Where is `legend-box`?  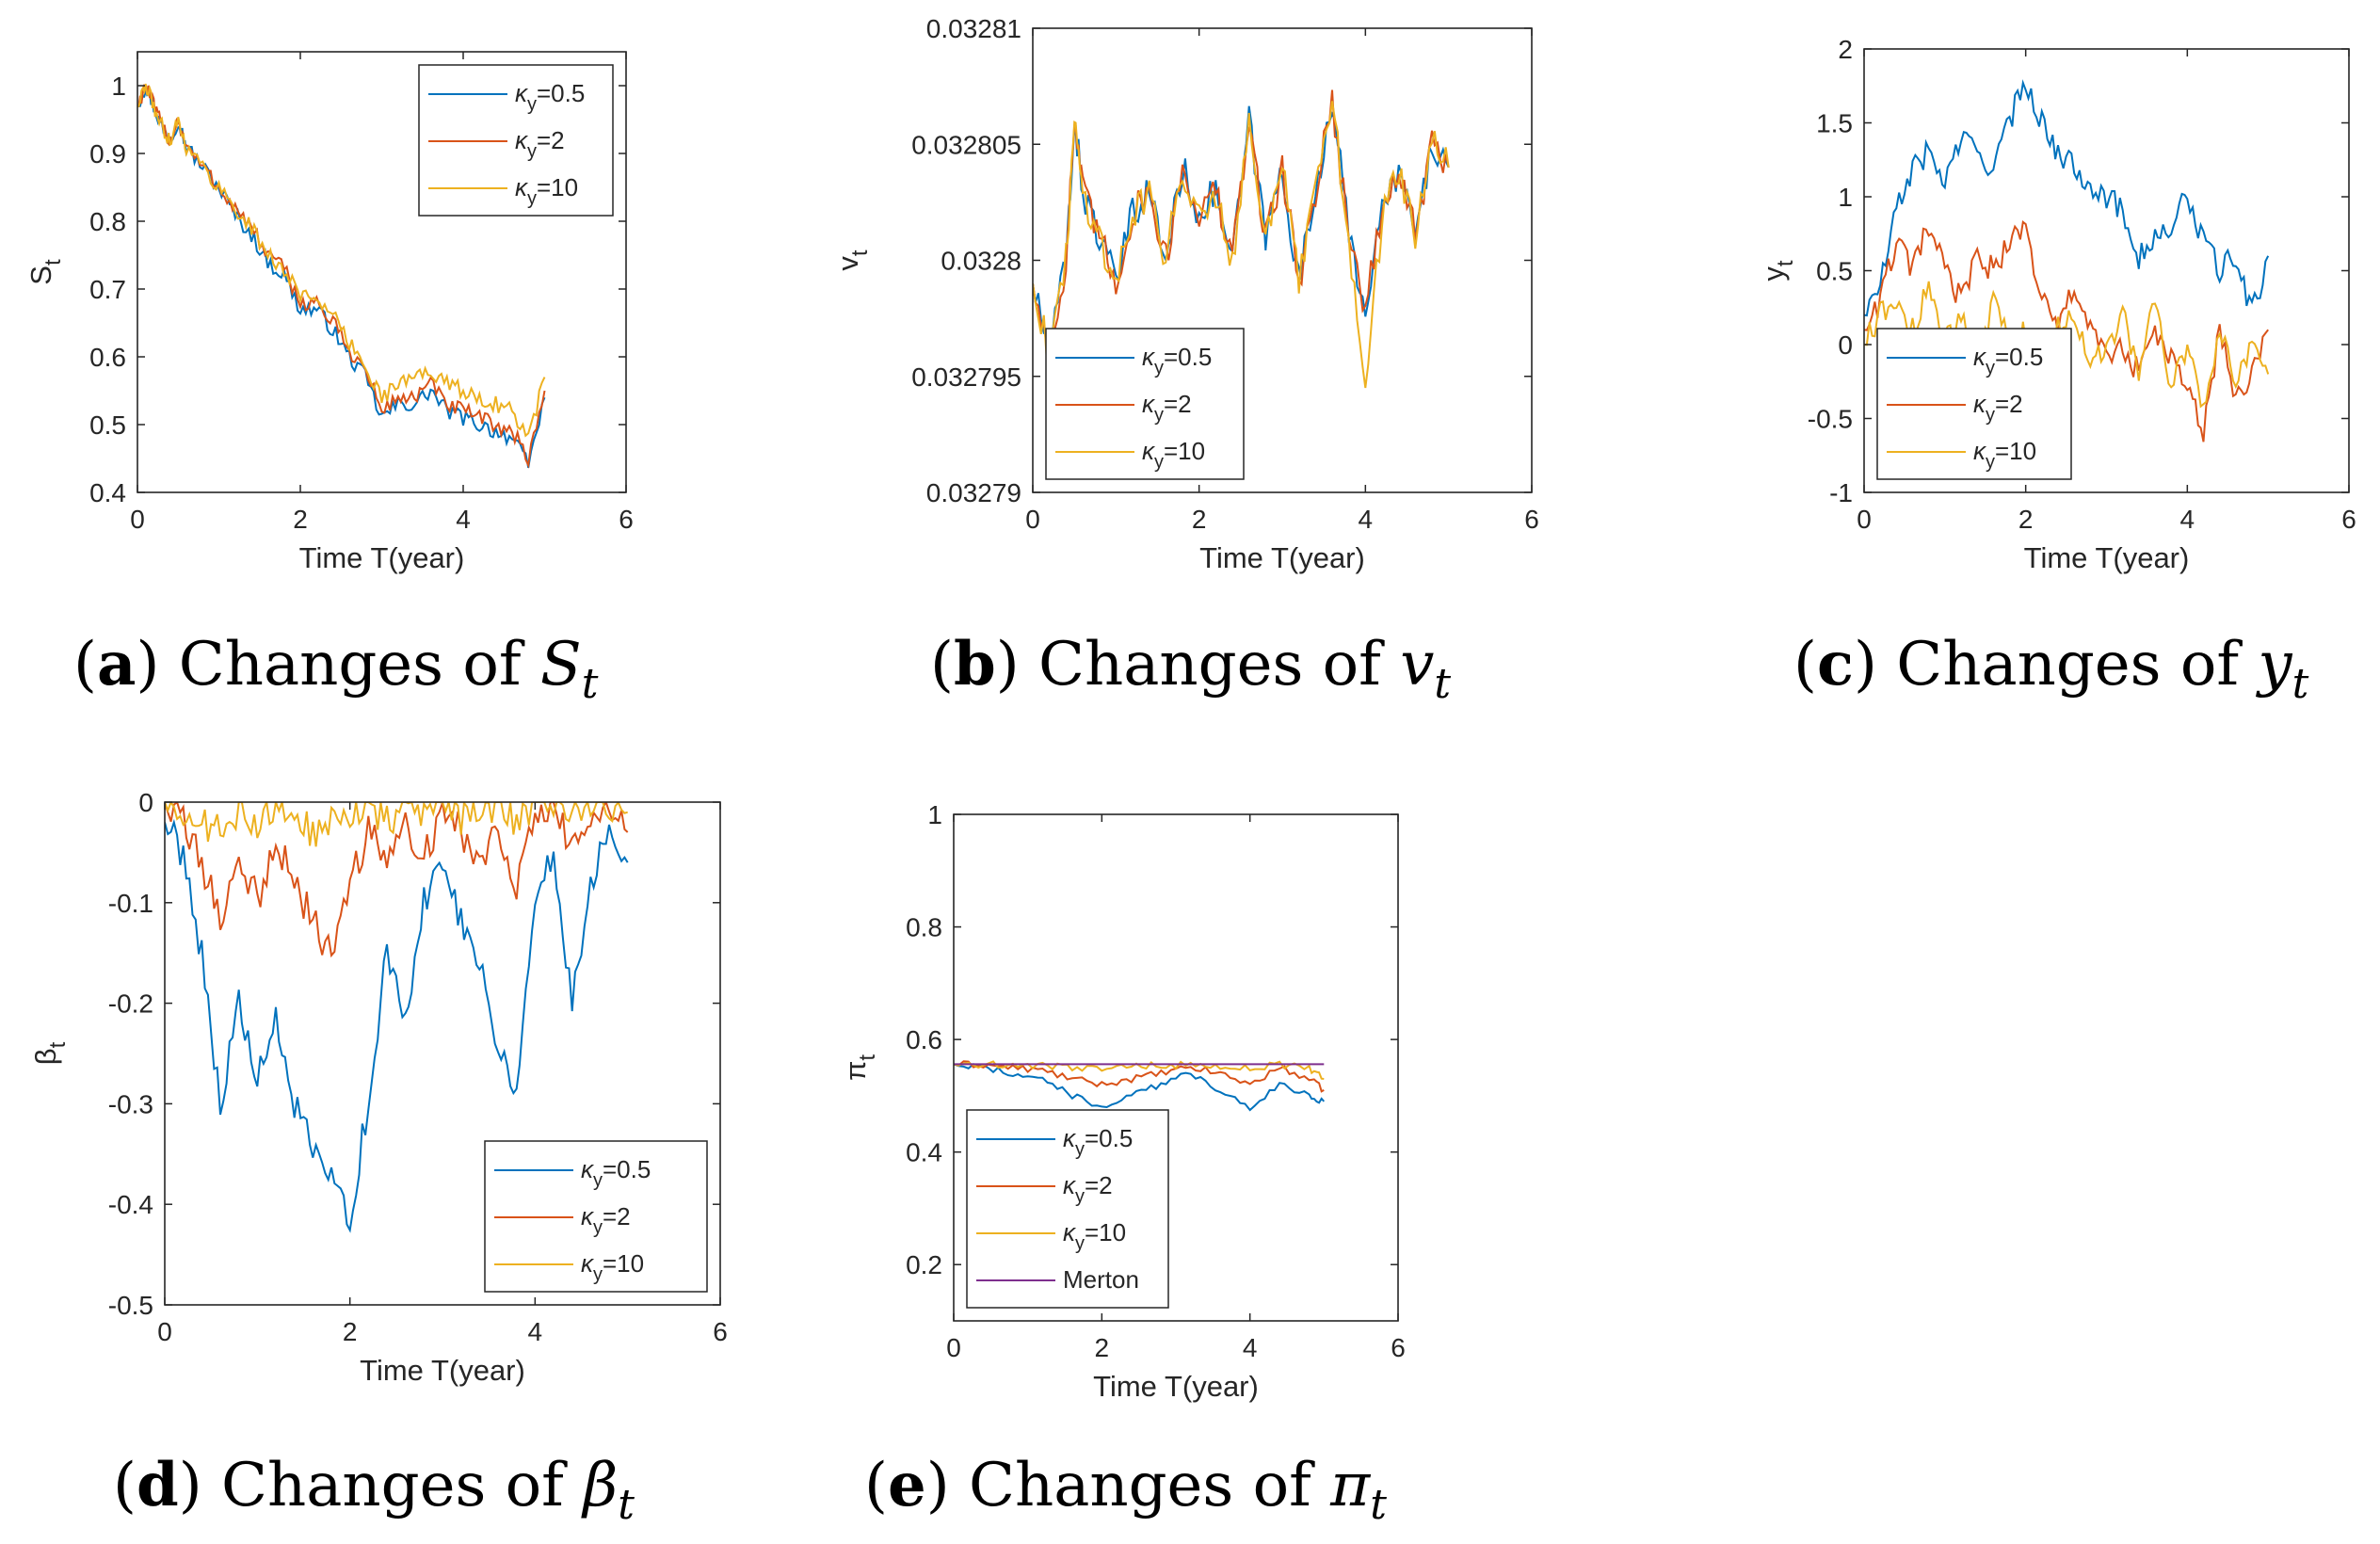 legend-box is located at coordinates (1068, 1209).